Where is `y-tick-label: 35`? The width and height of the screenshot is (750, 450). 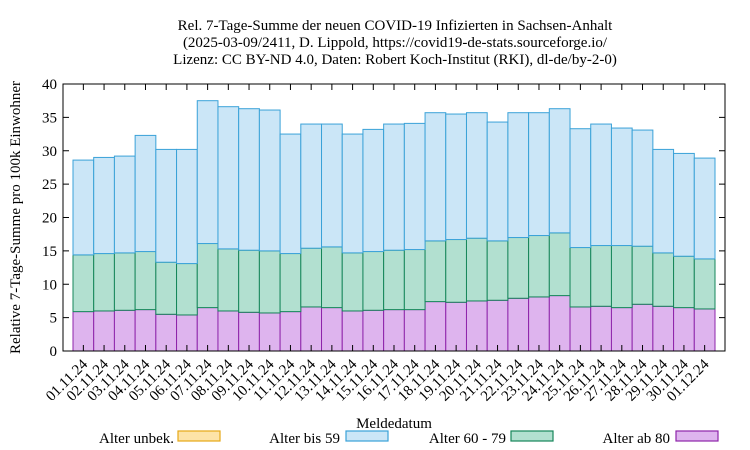
y-tick-label: 35 is located at coordinates (49, 118).